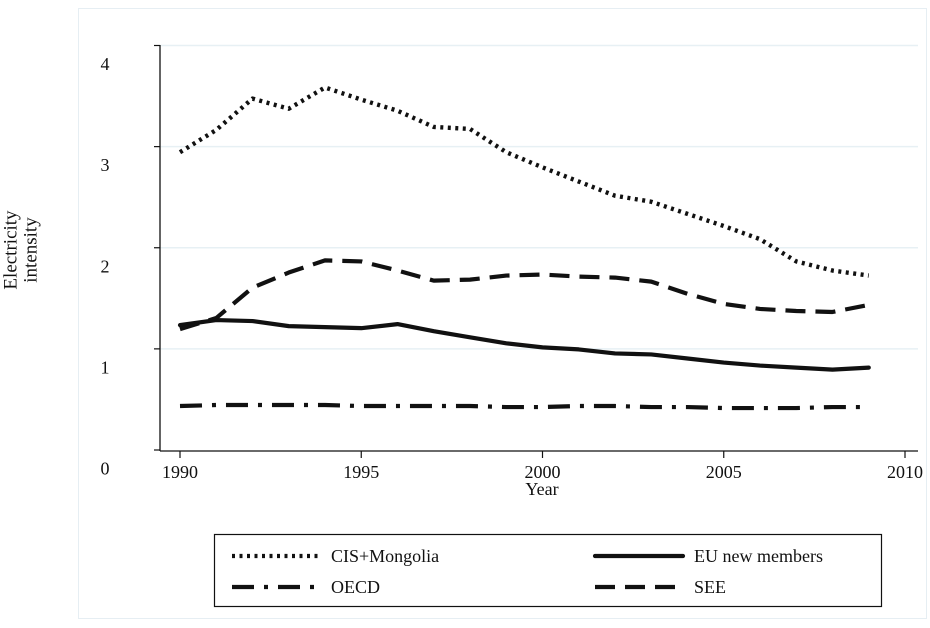 Image resolution: width=930 pixels, height=628 pixels. Describe the element at coordinates (355, 587) in the screenshot. I see `legend-label-oecd: OECD` at that location.